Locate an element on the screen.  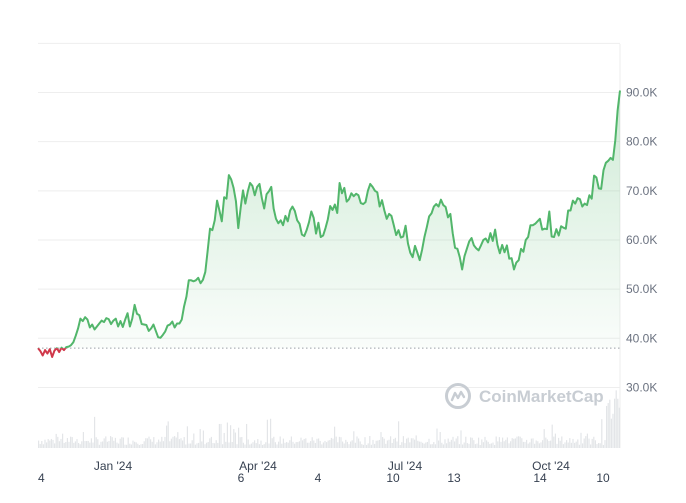
x-tick-label: 14 is located at coordinates (540, 478).